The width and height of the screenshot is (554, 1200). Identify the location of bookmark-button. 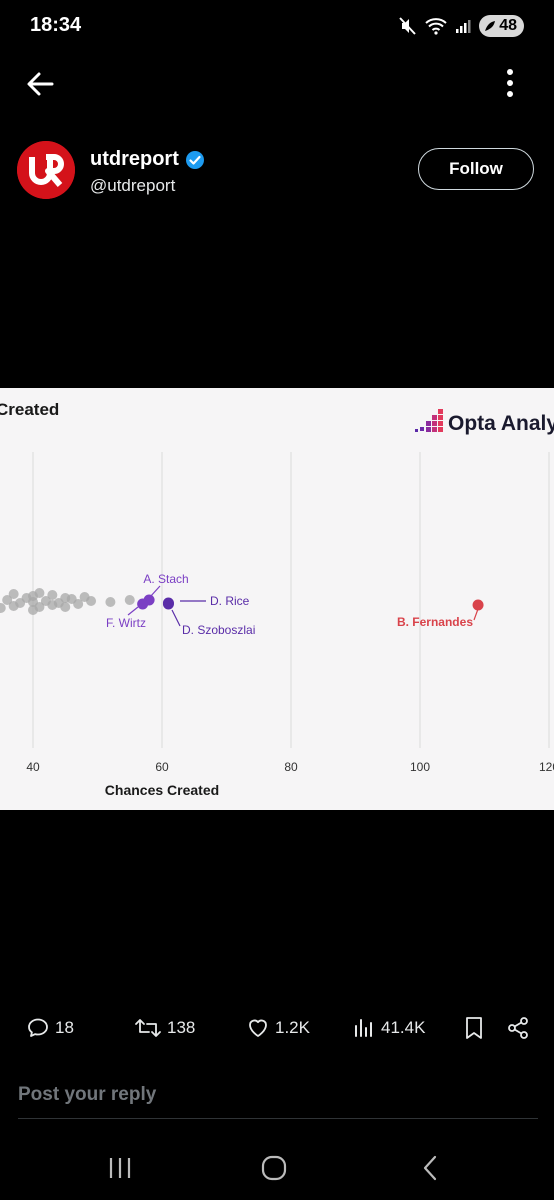
(474, 1028).